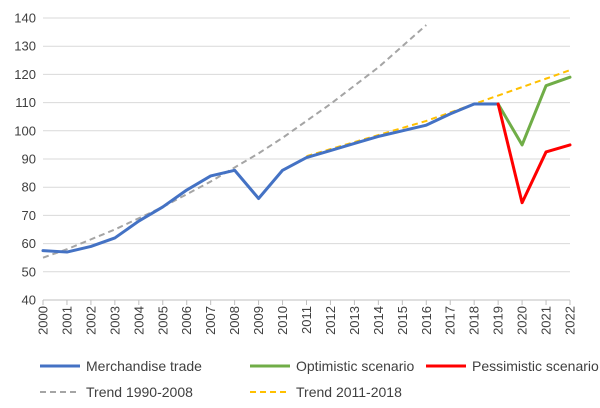 This screenshot has height=408, width=600. Describe the element at coordinates (29, 159) in the screenshot. I see `y-tick-label: 90` at that location.